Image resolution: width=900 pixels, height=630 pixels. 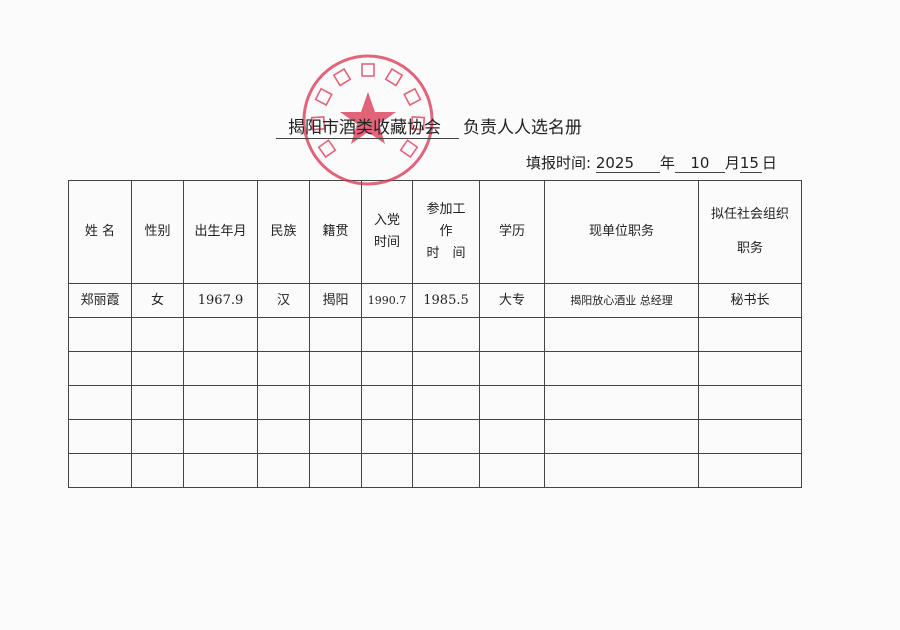 What do you see at coordinates (667, 163) in the screenshot?
I see `year-unit: 年` at bounding box center [667, 163].